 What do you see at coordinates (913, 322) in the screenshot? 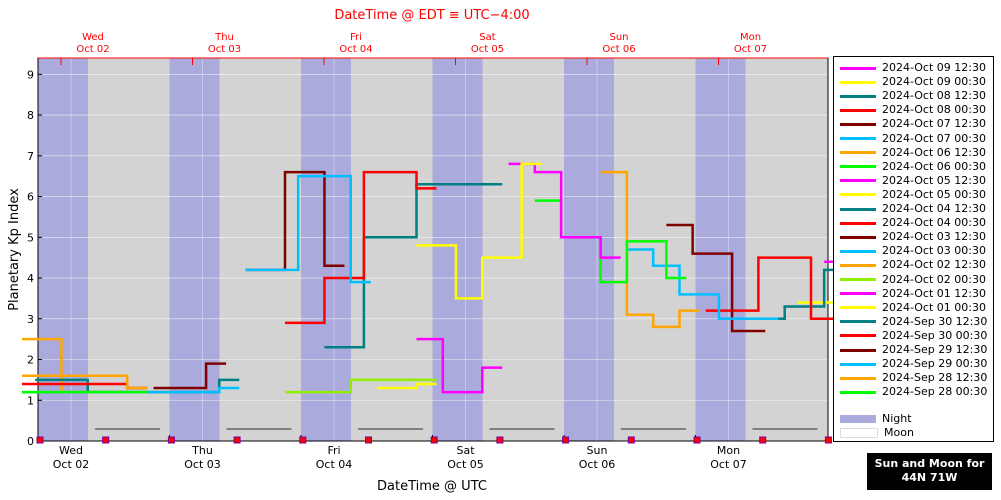
I see `legend-item: 2024-Sep 30 12:30` at bounding box center [913, 322].